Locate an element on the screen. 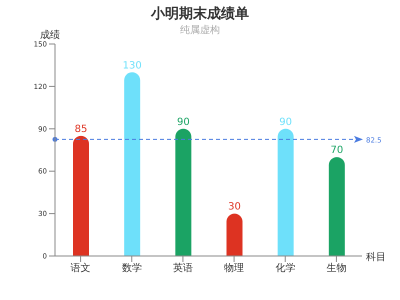 The image size is (400, 300). x-tick-label: 英语 is located at coordinates (182, 268).